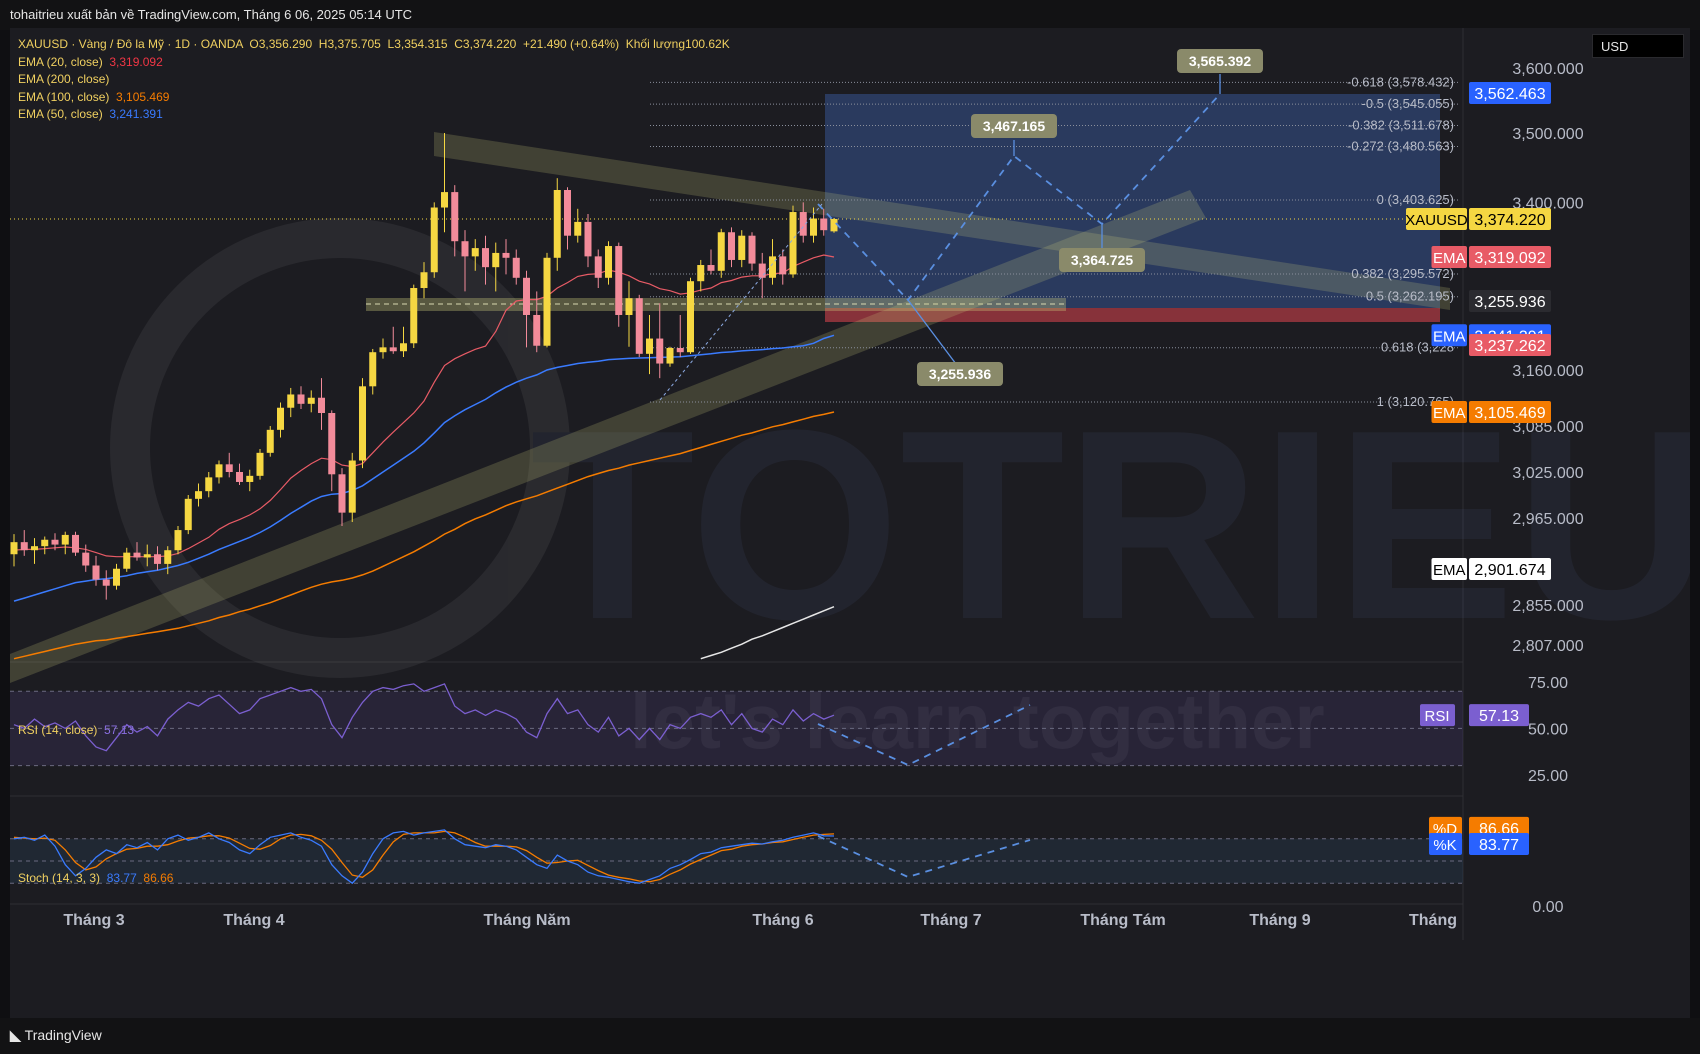 The image size is (1700, 1054). What do you see at coordinates (58, 730) in the screenshot?
I see `rsi-name: RSI (14, close)` at bounding box center [58, 730].